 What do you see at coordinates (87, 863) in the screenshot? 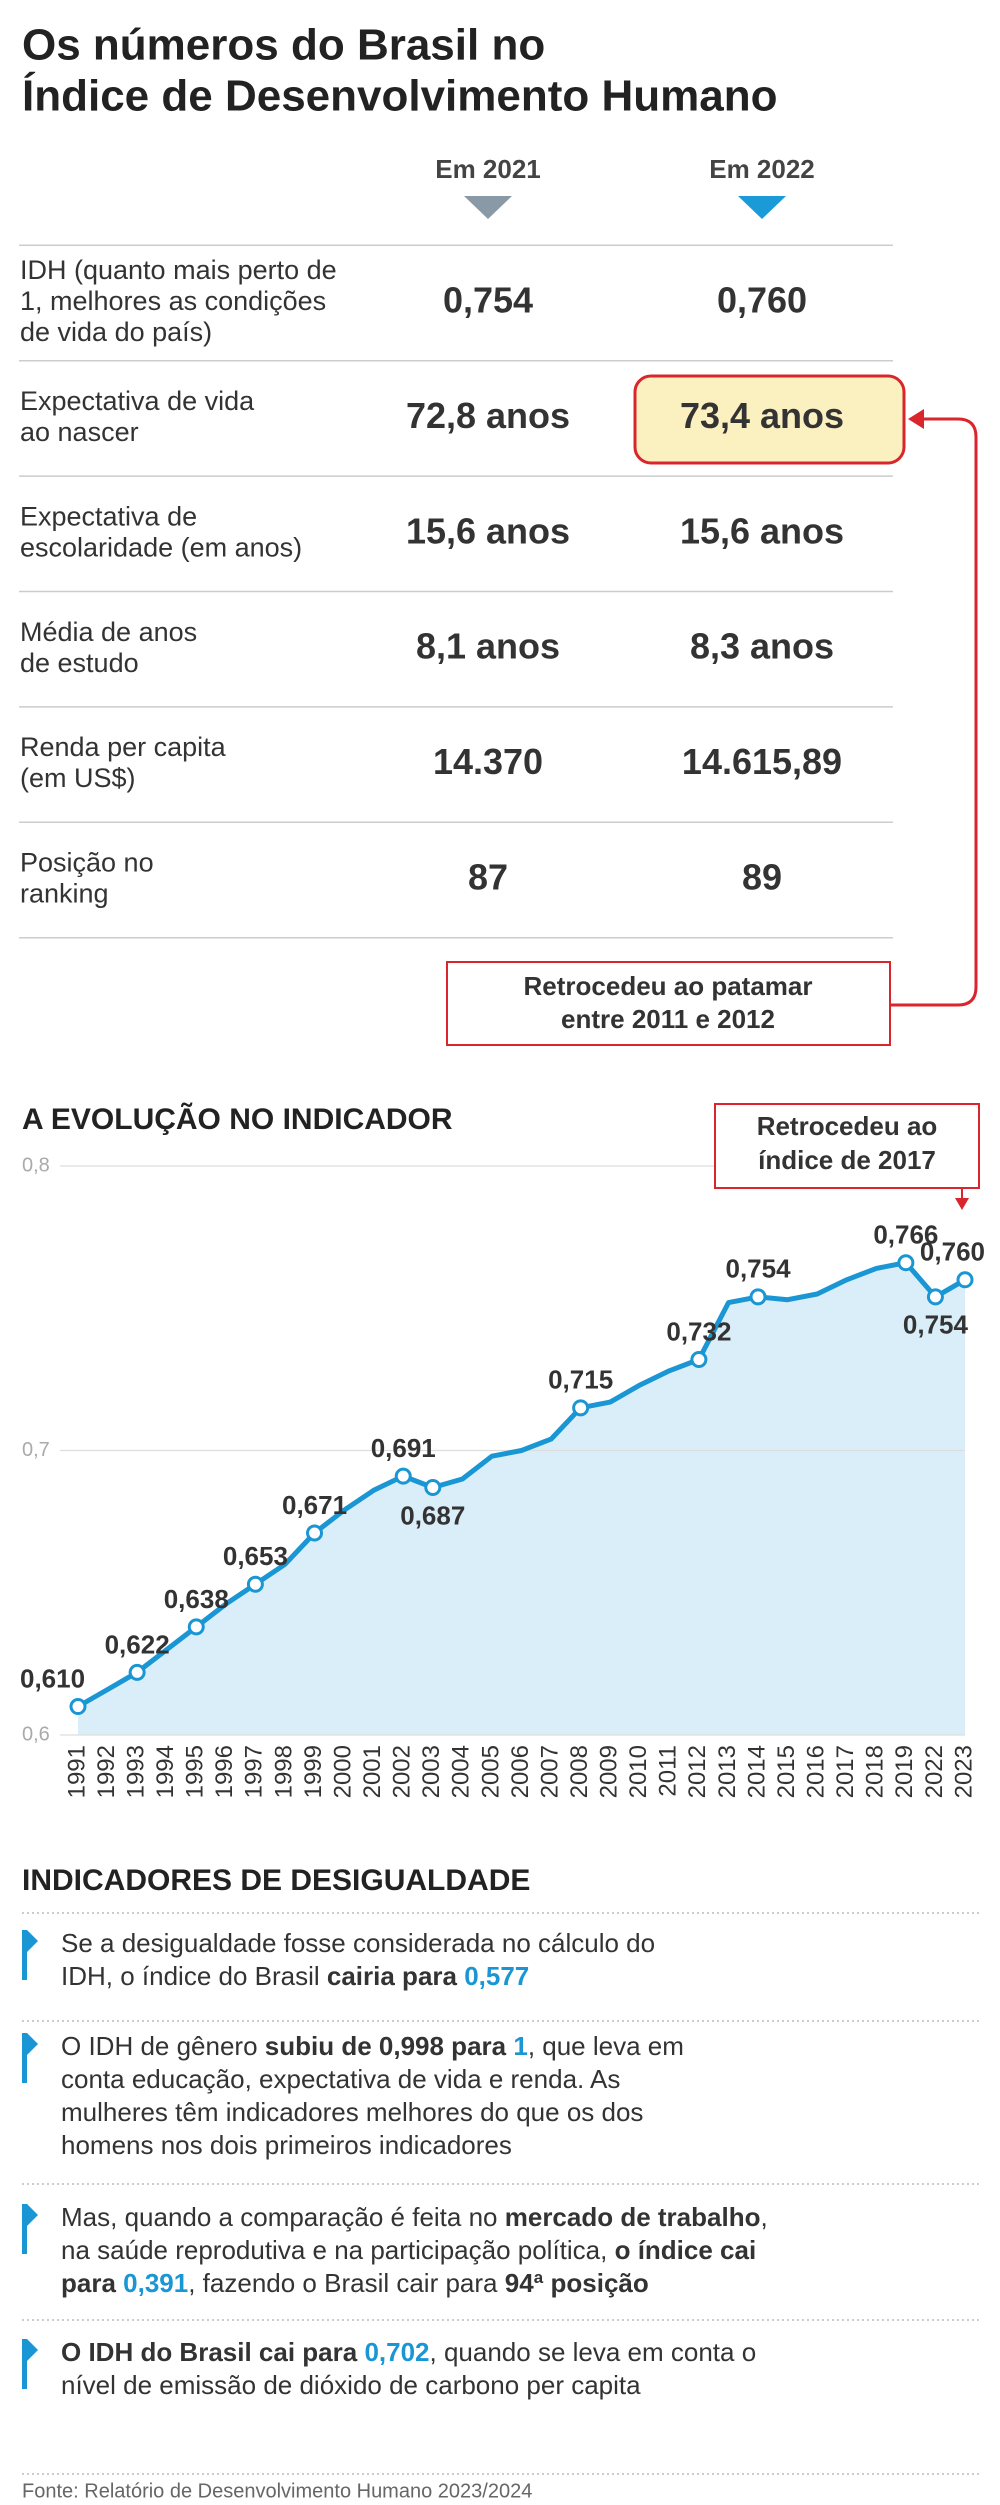
I see `row-label: Posição no` at bounding box center [87, 863].